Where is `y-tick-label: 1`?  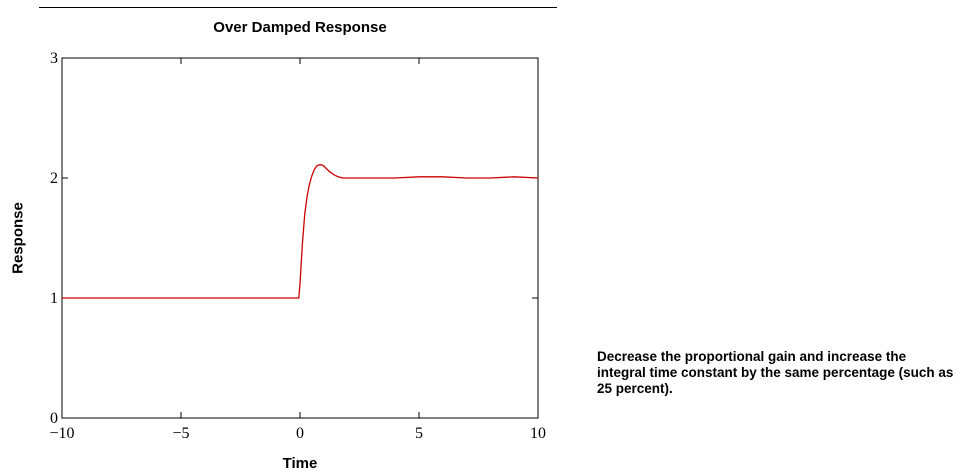
y-tick-label: 1 is located at coordinates (54, 298).